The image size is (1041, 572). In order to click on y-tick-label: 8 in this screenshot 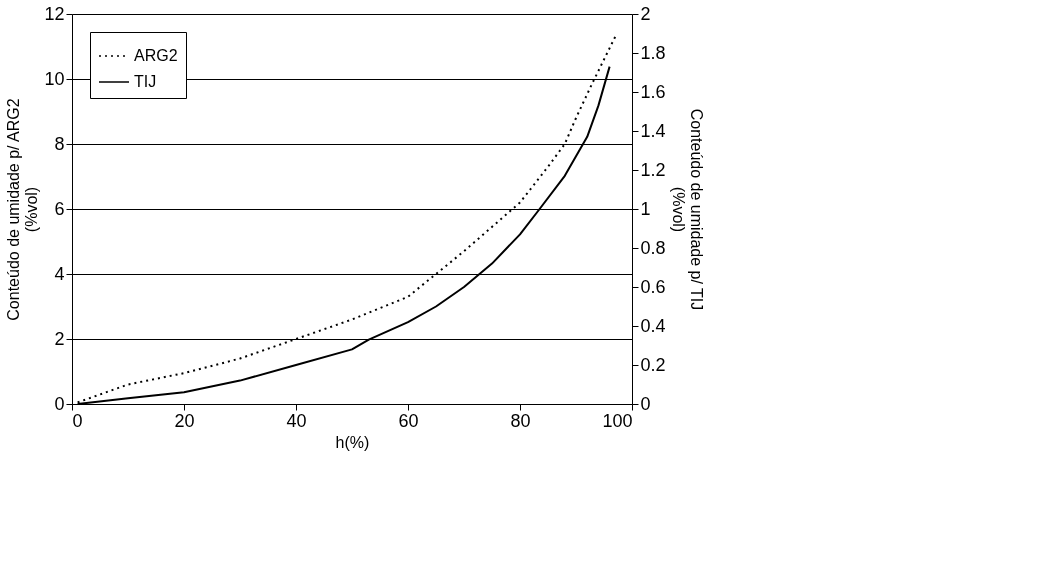, I will do `click(59, 143)`.